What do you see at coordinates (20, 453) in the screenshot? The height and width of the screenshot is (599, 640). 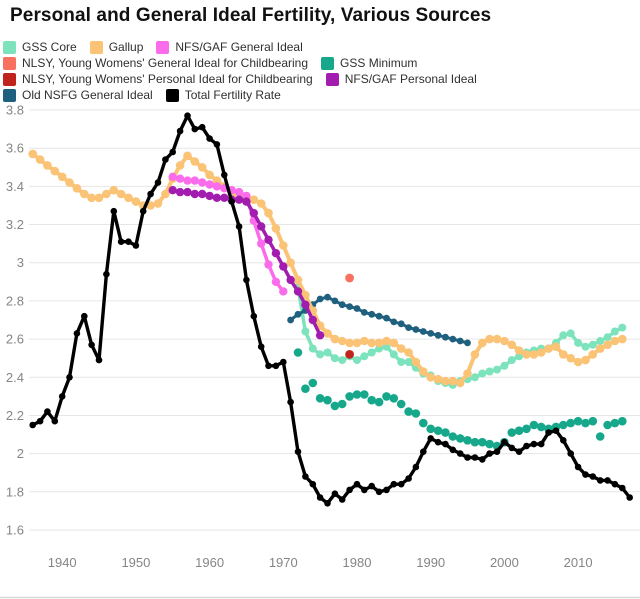 I see `y-axis-tick-label: 2` at bounding box center [20, 453].